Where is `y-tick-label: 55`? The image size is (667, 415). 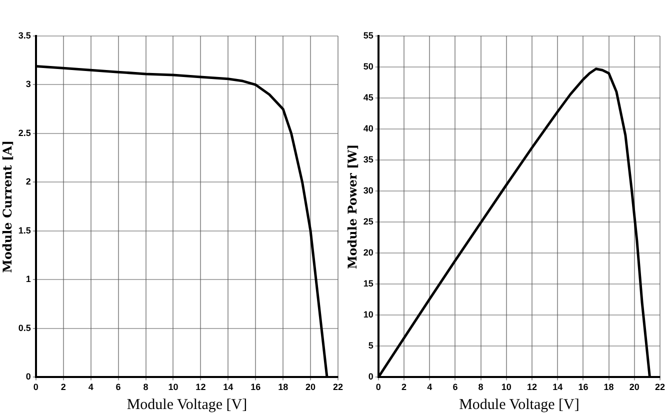 y-tick-label: 55 is located at coordinates (368, 35).